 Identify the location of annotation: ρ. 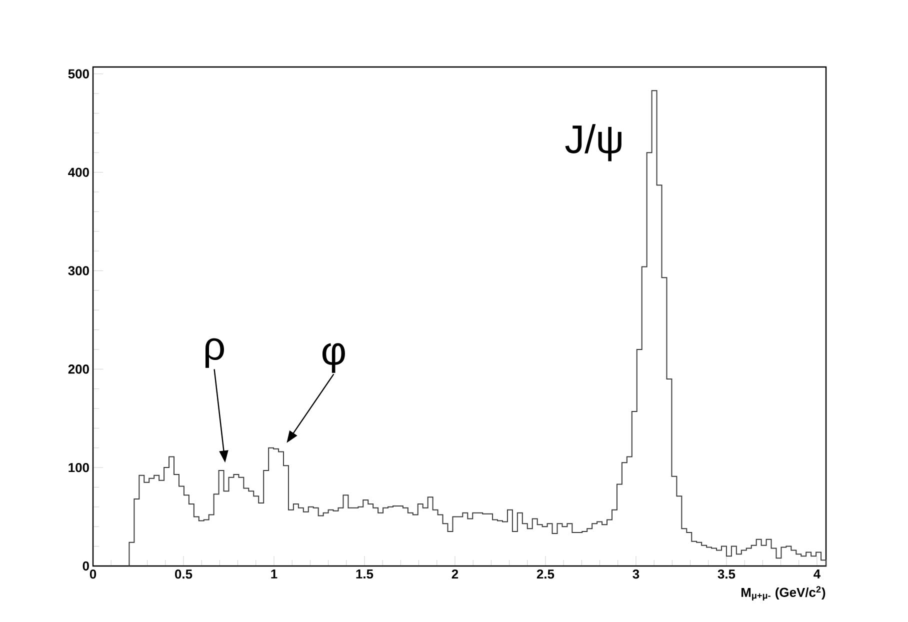
(215, 353).